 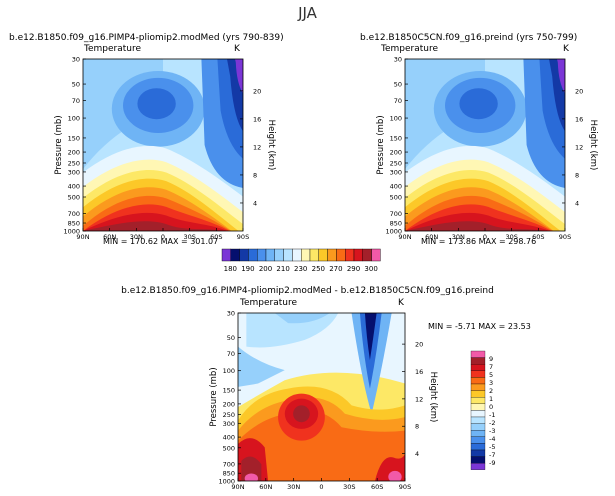 What do you see at coordinates (300, 269) in the screenshot?
I see `legend-top-label: 230` at bounding box center [300, 269].